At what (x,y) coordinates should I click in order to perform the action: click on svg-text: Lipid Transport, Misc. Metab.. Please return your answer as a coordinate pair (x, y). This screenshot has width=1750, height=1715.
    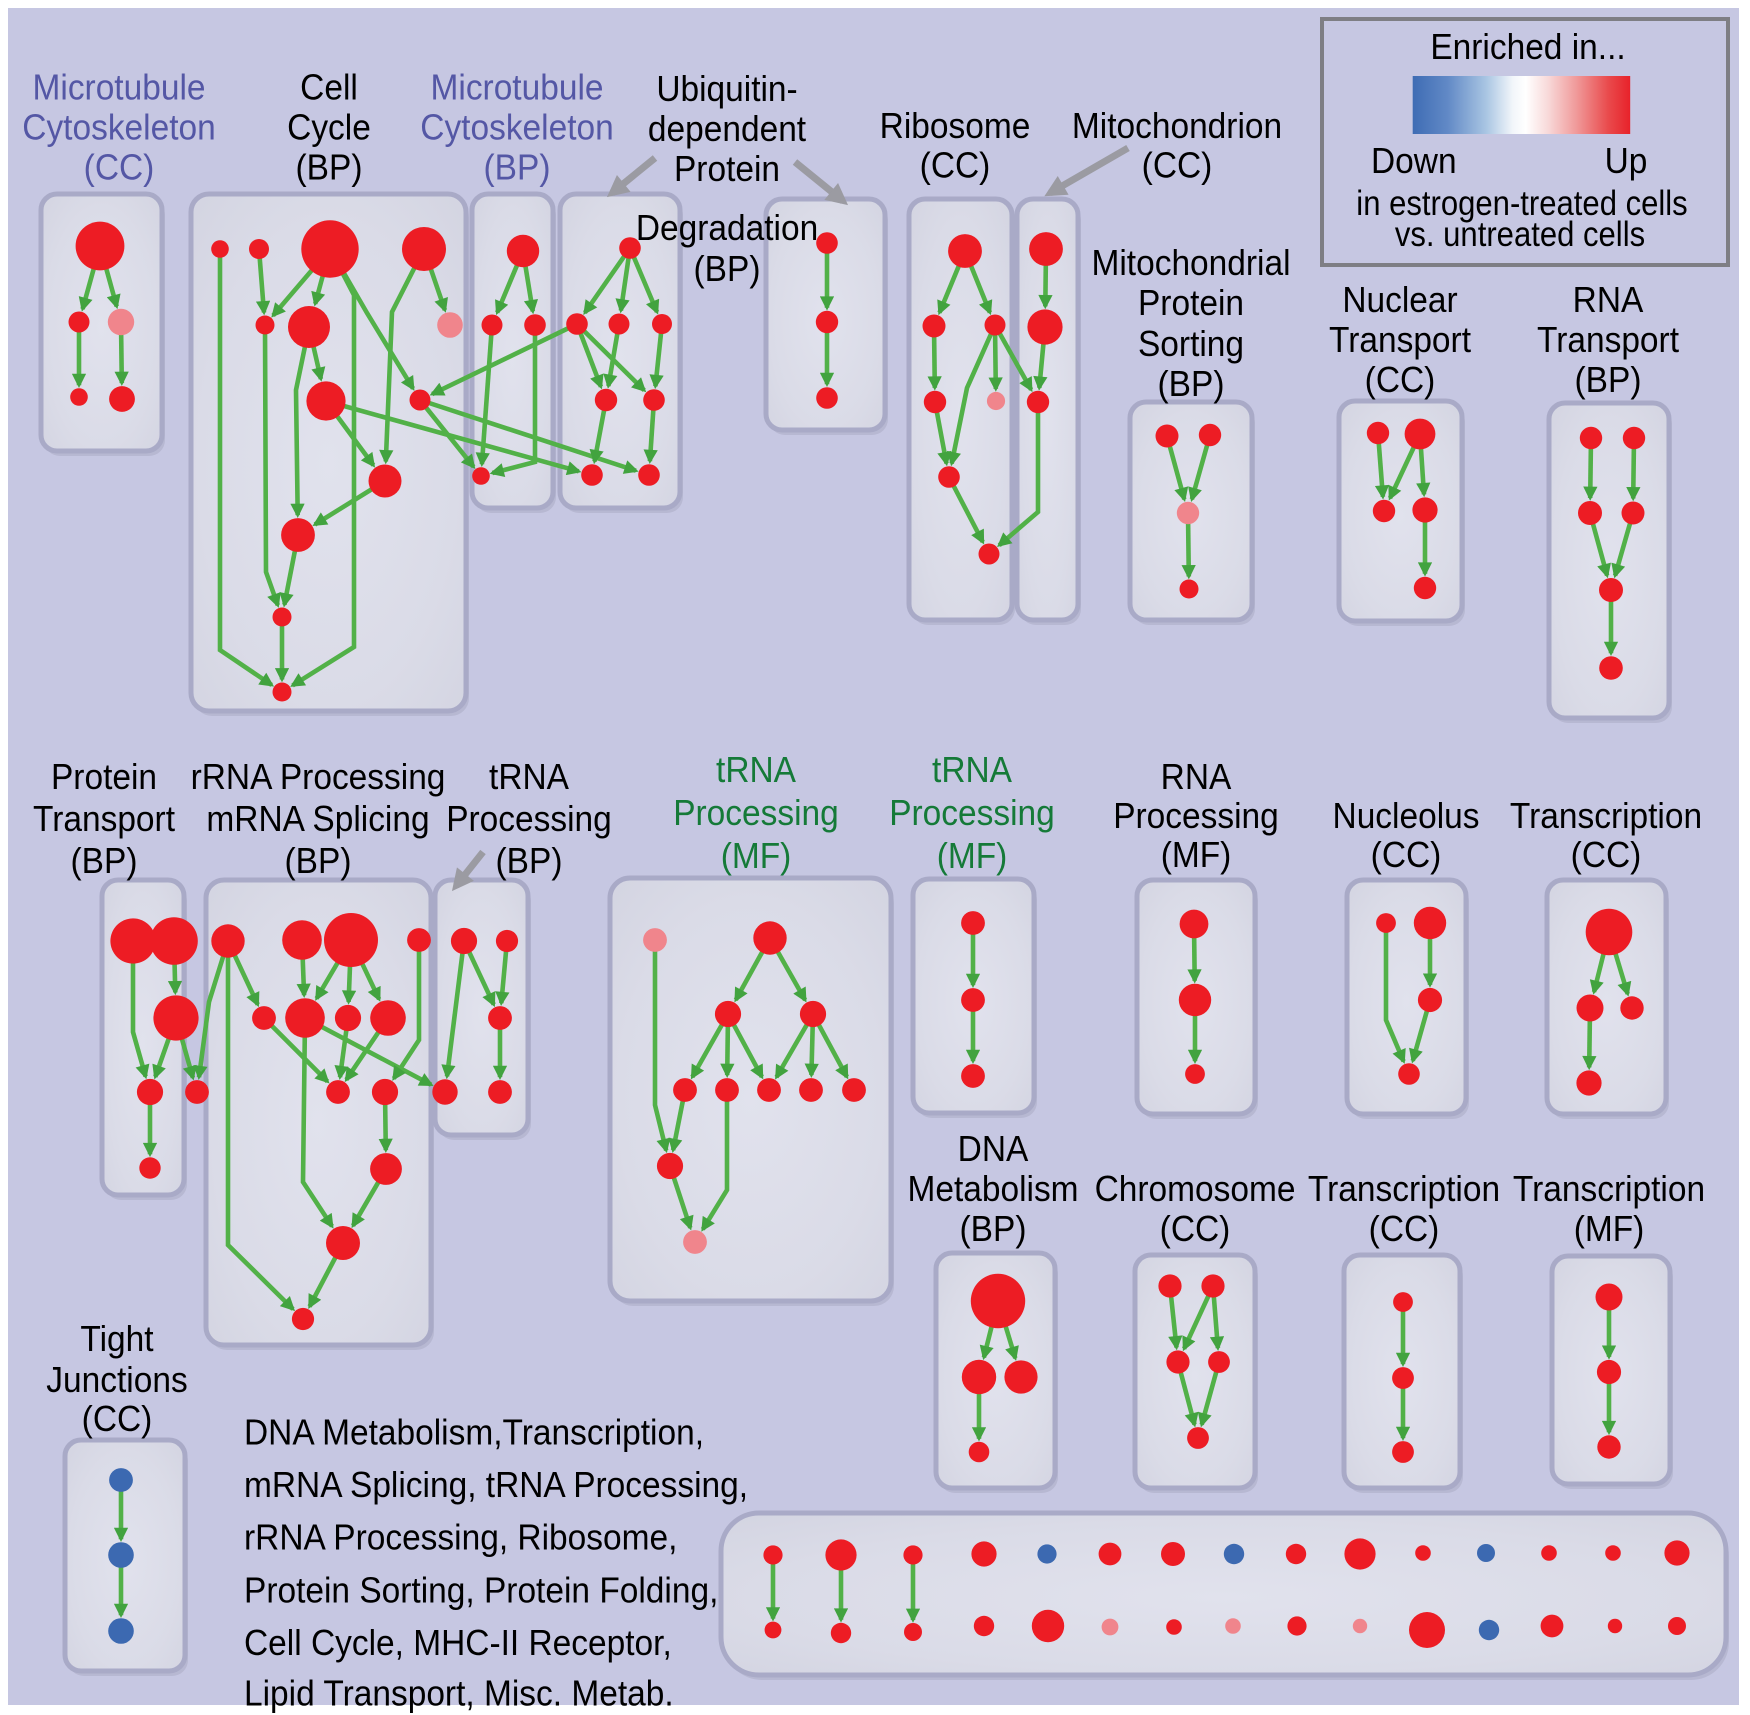
    Looking at the image, I should click on (459, 1693).